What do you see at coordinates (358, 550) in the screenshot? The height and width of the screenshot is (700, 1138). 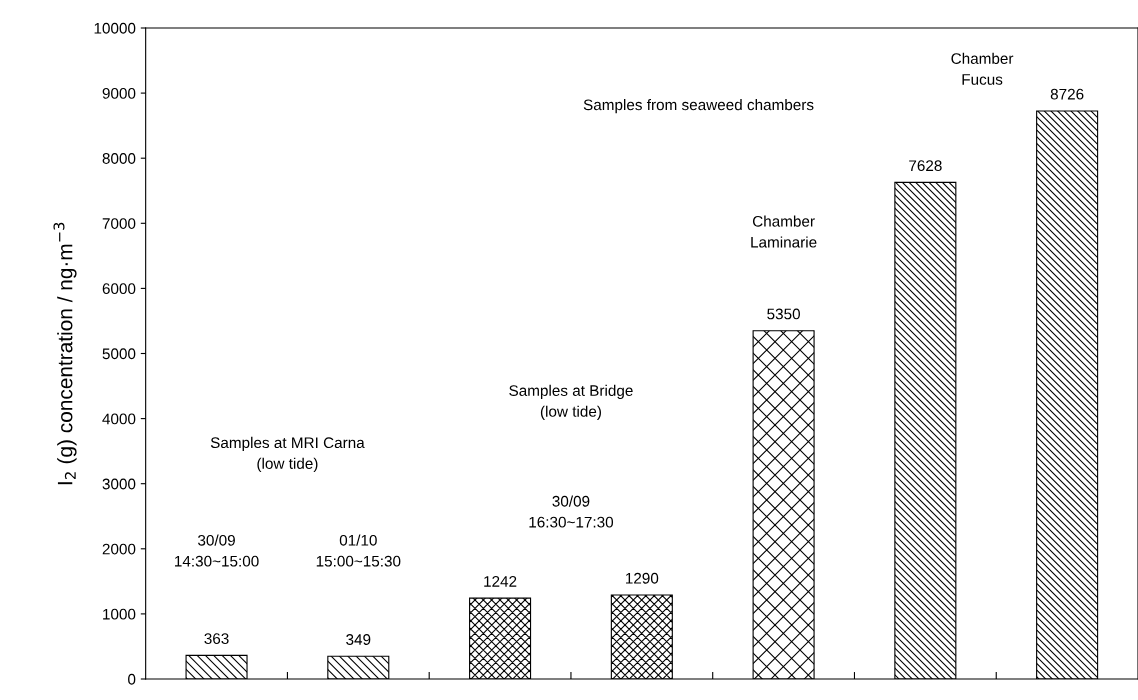 I see `annotation: 01/10 15:00~15:30` at bounding box center [358, 550].